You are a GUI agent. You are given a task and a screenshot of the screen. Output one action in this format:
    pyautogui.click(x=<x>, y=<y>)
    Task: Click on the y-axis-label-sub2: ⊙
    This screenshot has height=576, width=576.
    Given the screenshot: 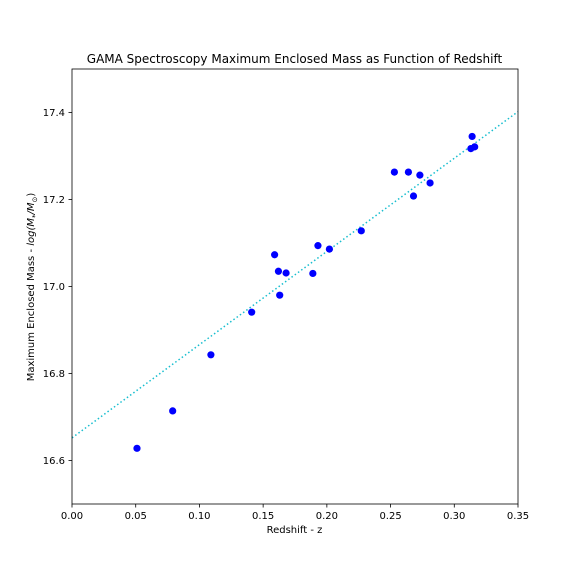 What is the action you would take?
    pyautogui.click(x=35, y=200)
    